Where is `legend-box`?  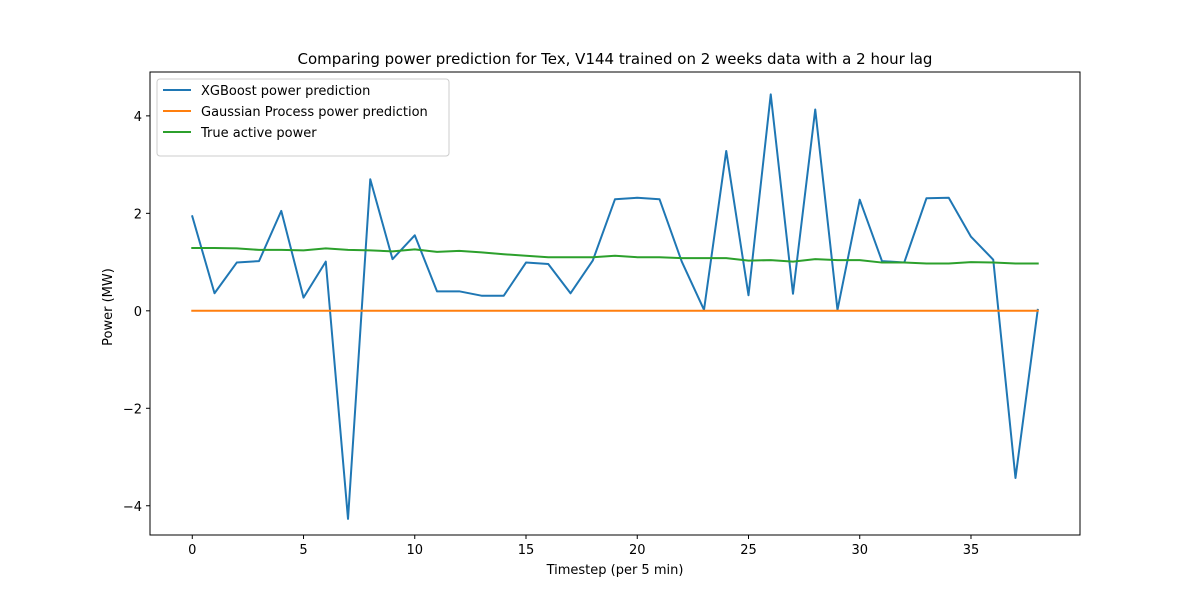 legend-box is located at coordinates (303, 117).